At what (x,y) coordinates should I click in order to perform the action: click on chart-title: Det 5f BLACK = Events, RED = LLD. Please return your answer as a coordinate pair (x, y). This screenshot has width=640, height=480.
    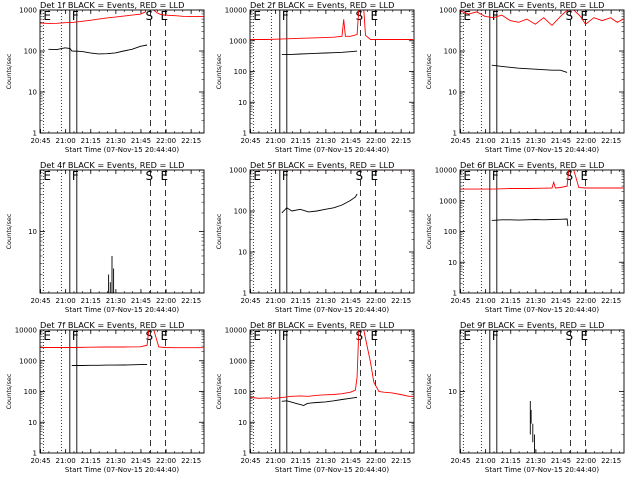
    Looking at the image, I should click on (322, 165).